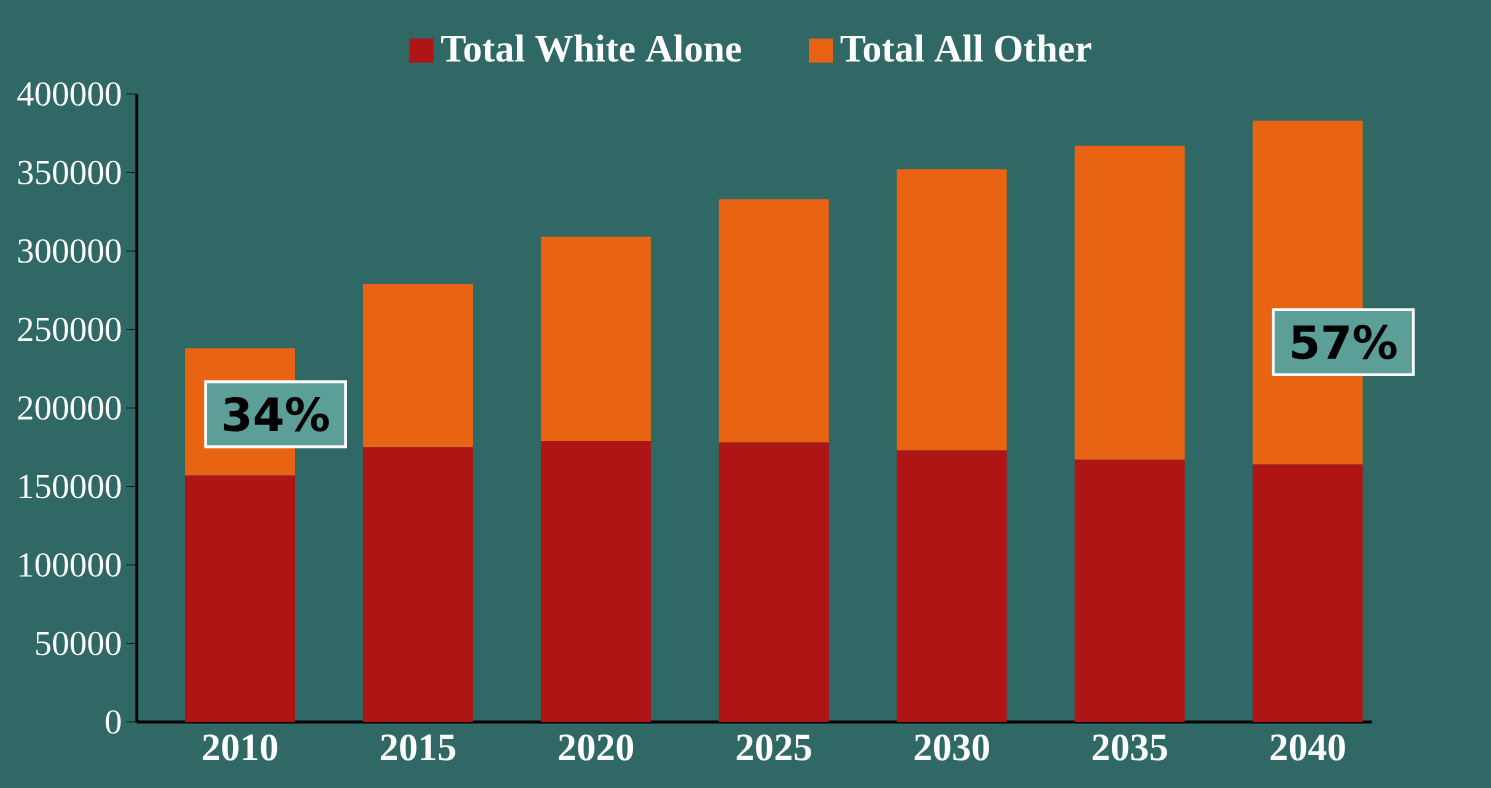  I want to click on x-tick-label: 2015, so click(418, 747).